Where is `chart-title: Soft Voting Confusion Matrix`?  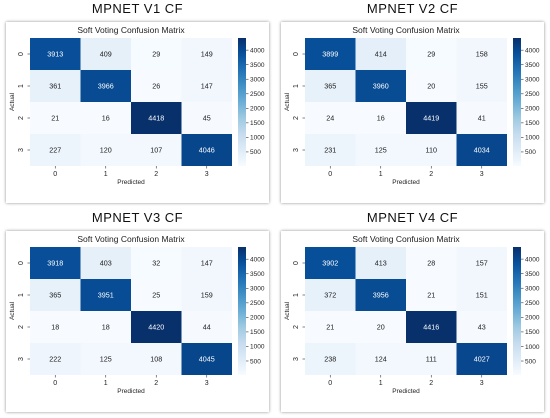
chart-title: Soft Voting Confusion Matrix is located at coordinates (406, 239).